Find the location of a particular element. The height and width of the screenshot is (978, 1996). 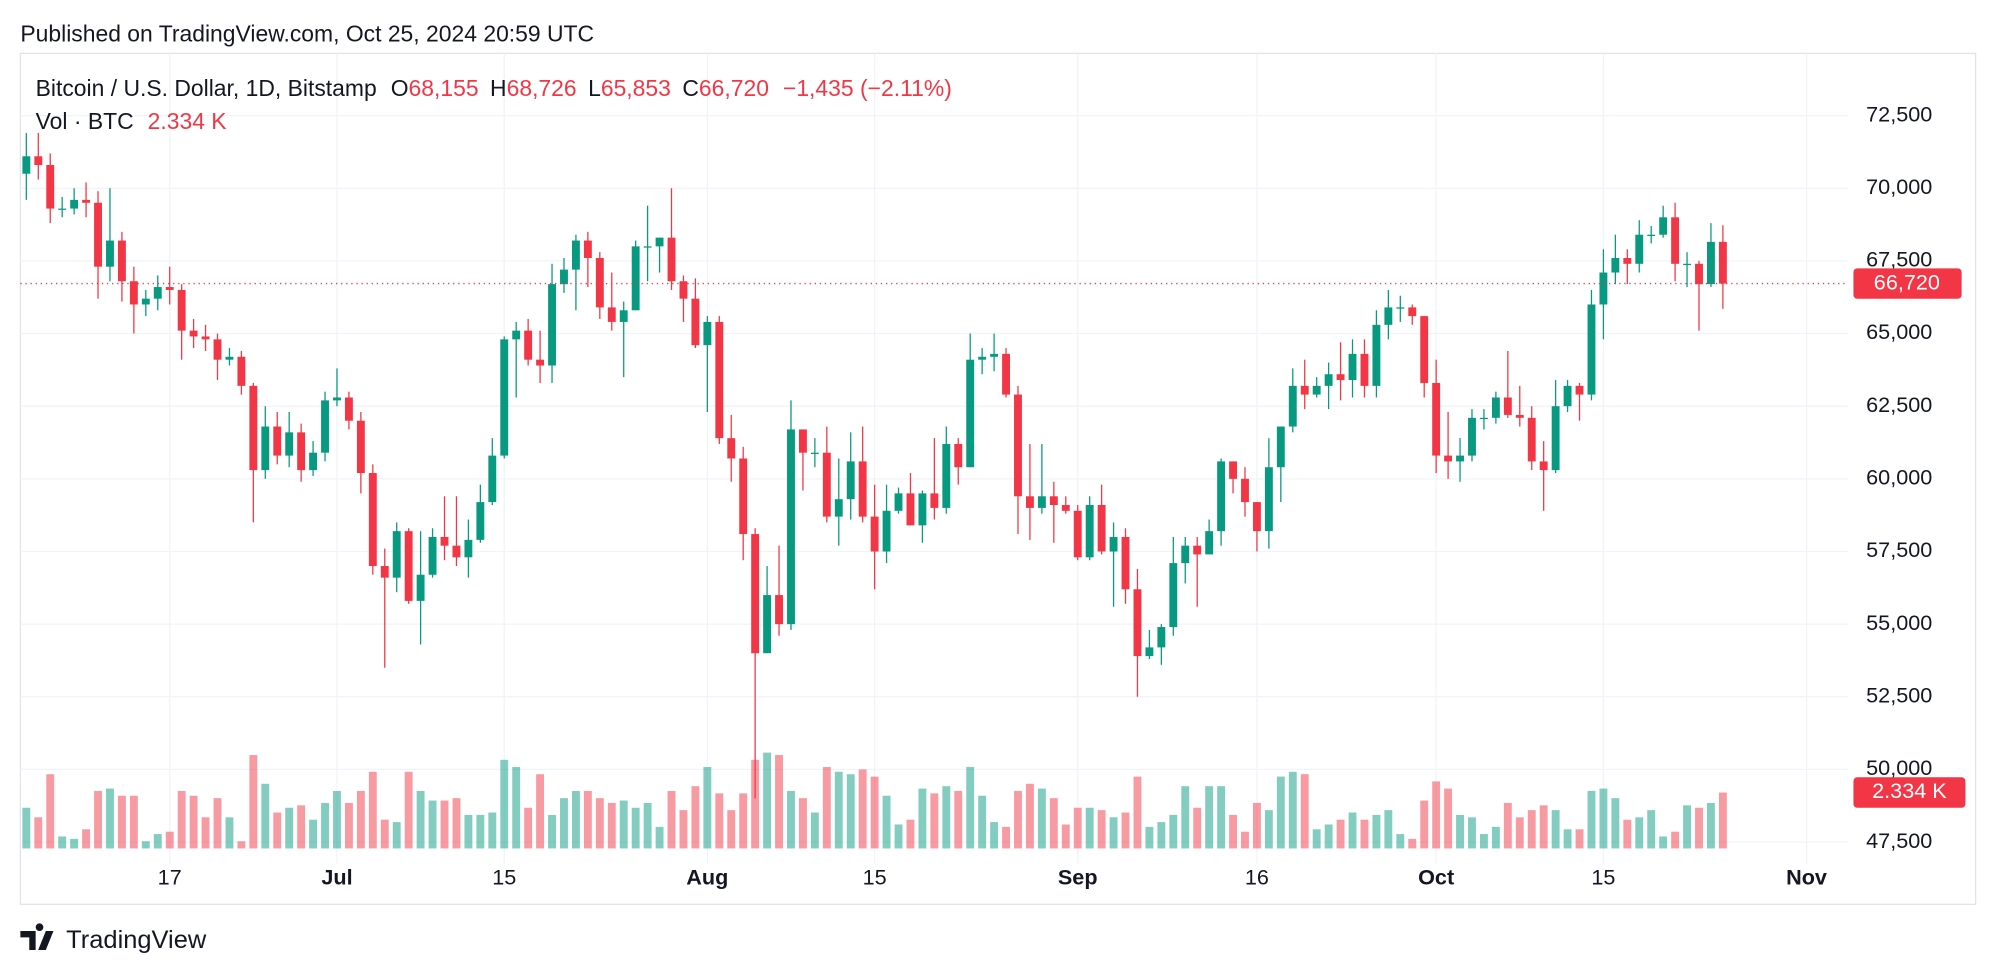

volume-value: 2.334 K is located at coordinates (187, 121).